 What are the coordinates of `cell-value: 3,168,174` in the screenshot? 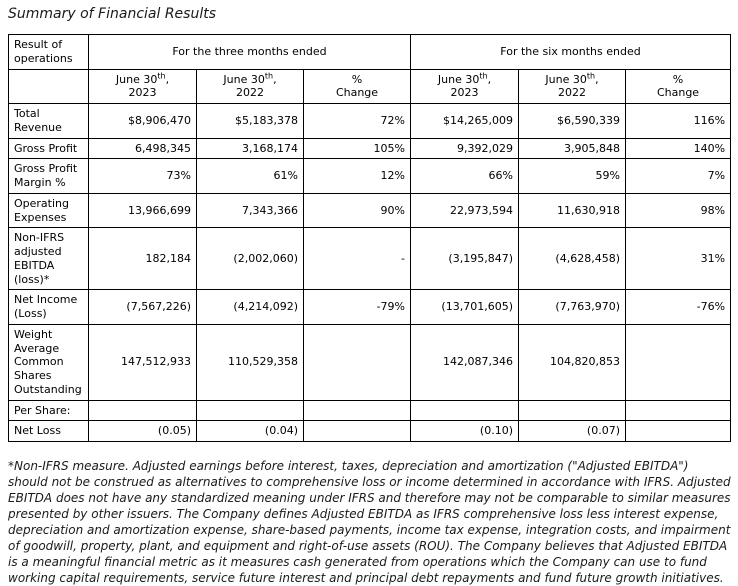 It's located at (250, 148).